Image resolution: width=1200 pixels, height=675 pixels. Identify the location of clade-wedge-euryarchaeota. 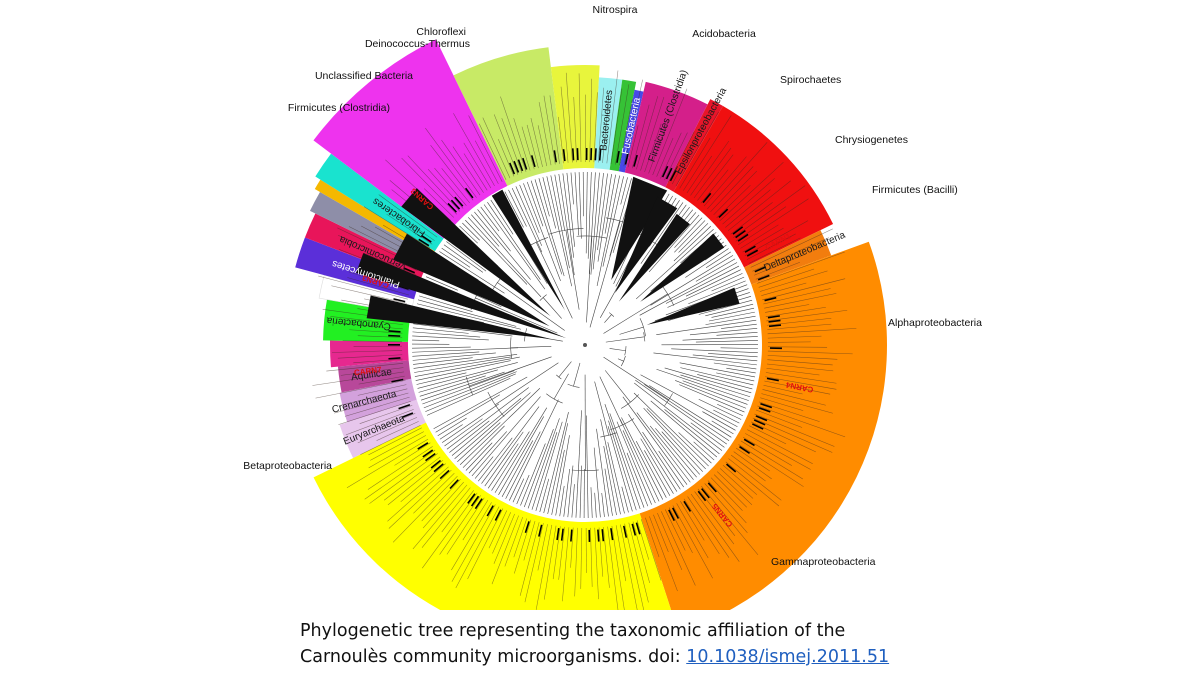
(382, 429).